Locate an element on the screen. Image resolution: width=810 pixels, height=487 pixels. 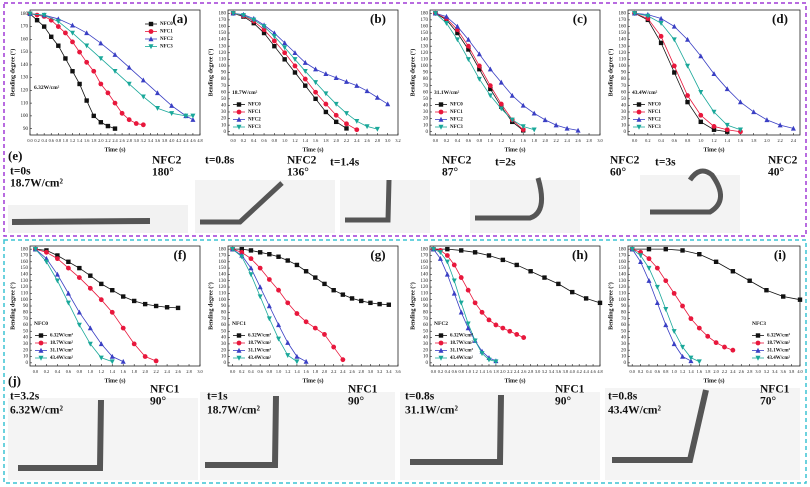
legend-label: NFC2 is located at coordinates (166, 39).